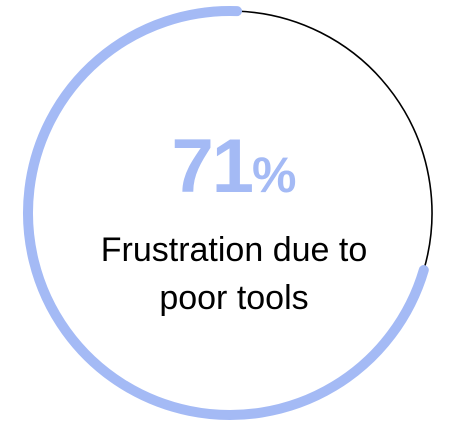 This screenshot has height=434, width=449. Describe the element at coordinates (234, 298) in the screenshot. I see `caption-line-2: poor tools` at that location.